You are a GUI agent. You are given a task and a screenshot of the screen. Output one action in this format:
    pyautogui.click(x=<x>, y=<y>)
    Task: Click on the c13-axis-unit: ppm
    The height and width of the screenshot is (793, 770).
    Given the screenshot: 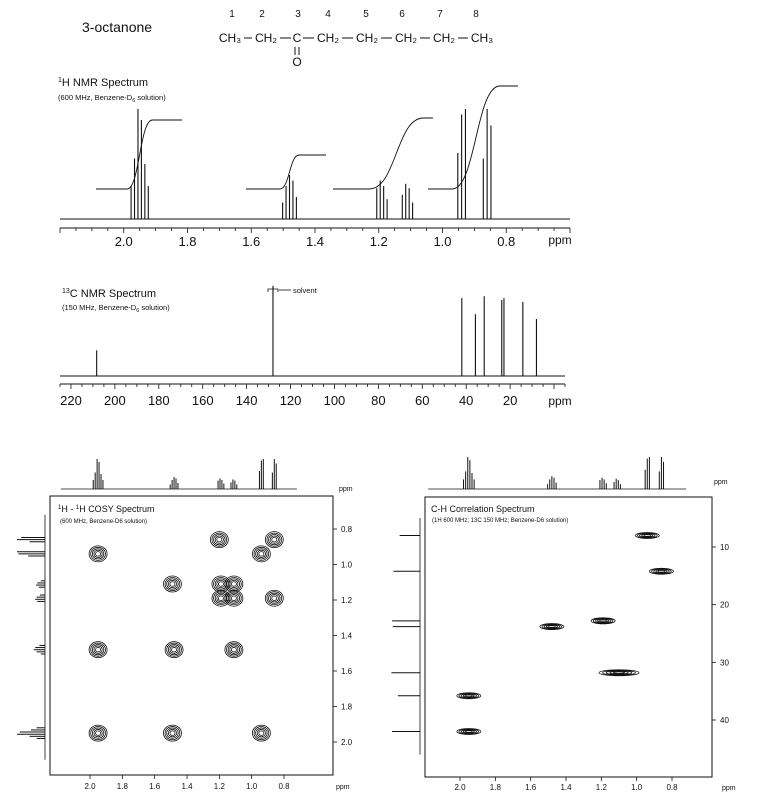 What is the action you would take?
    pyautogui.click(x=559, y=401)
    